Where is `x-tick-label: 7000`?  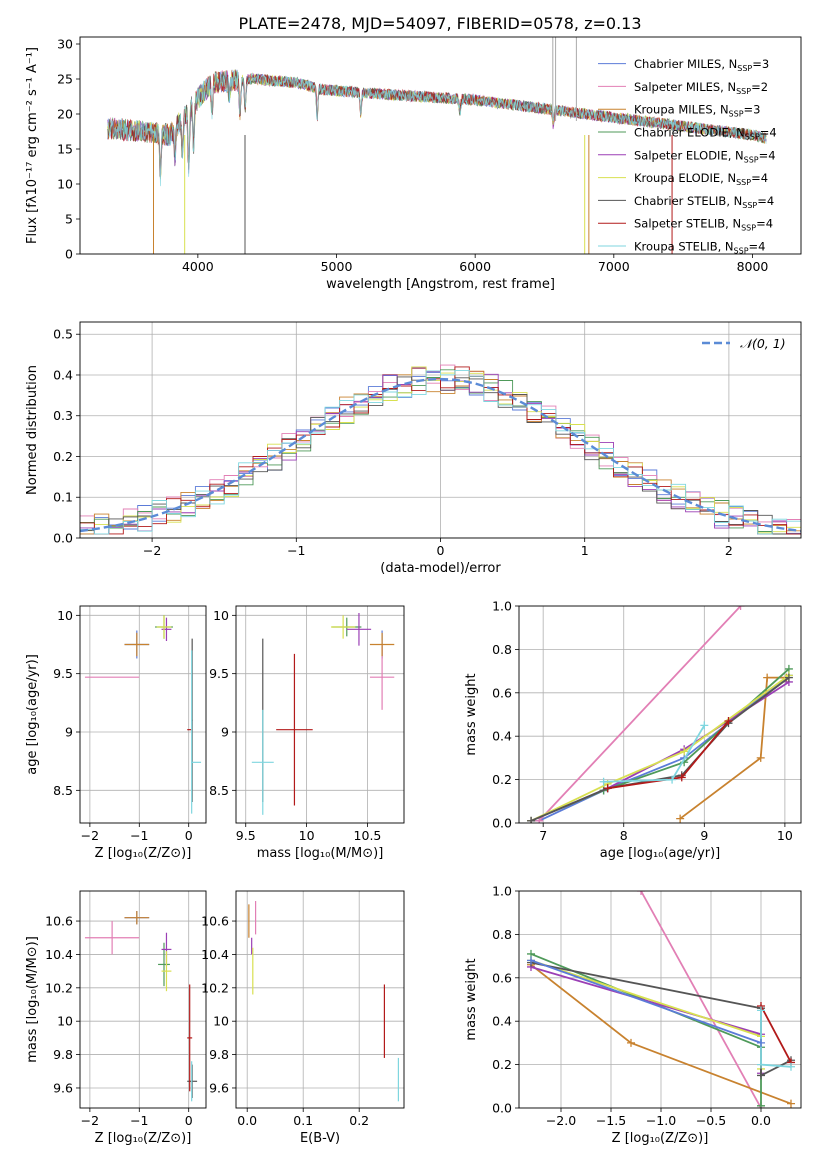
x-tick-label: 7000 is located at coordinates (614, 266).